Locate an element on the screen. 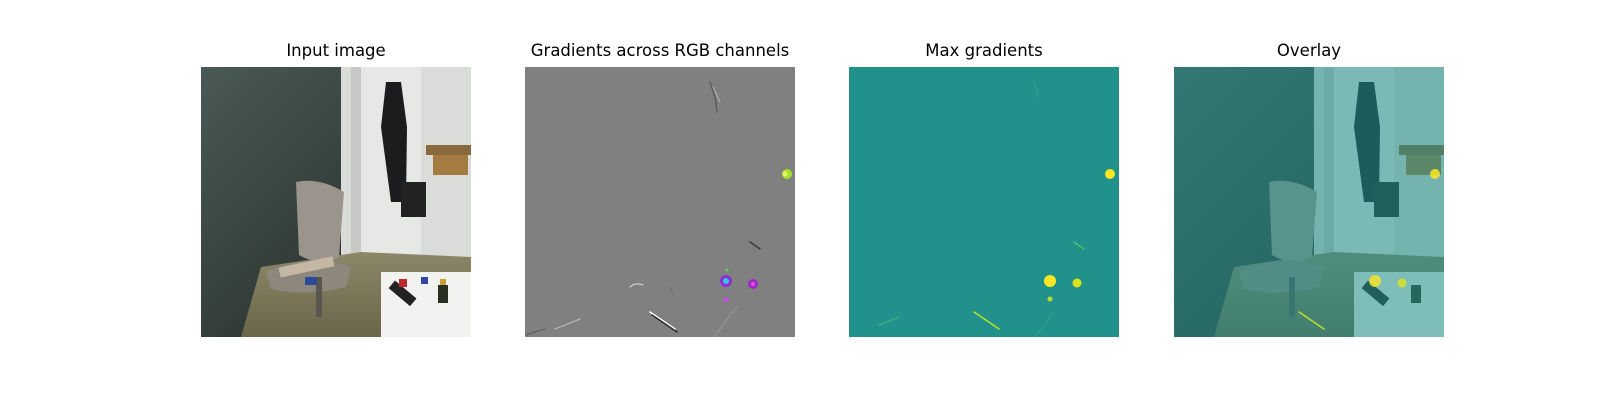  overlay-composite is located at coordinates (1309, 202).